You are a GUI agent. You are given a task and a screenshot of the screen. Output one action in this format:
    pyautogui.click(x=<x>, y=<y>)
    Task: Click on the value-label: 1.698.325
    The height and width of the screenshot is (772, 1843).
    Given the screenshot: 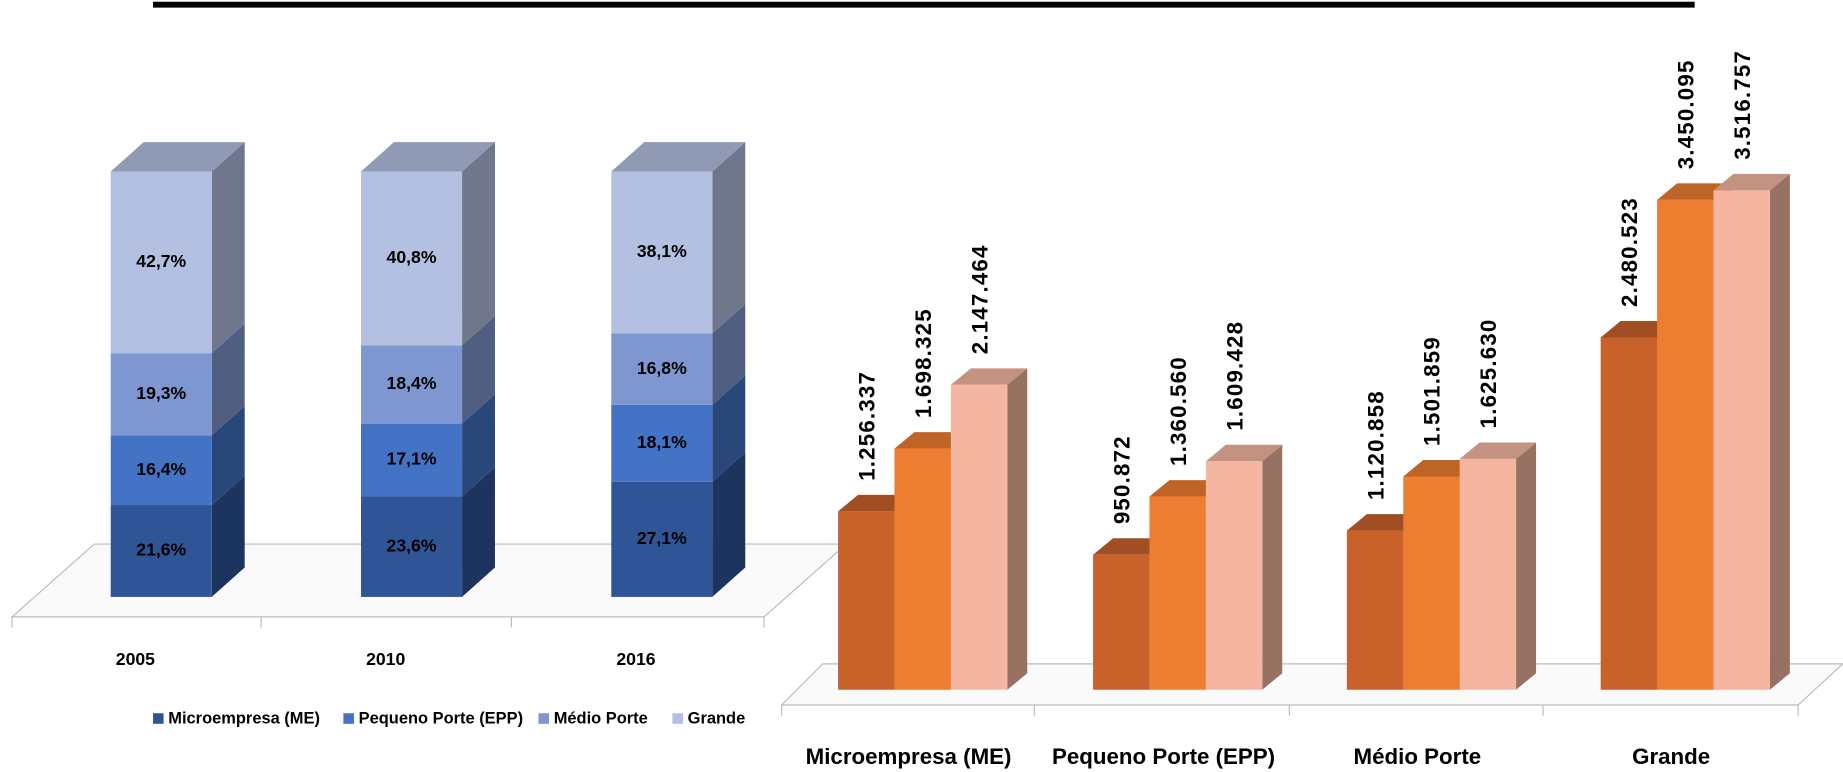 What is the action you would take?
    pyautogui.click(x=923, y=363)
    